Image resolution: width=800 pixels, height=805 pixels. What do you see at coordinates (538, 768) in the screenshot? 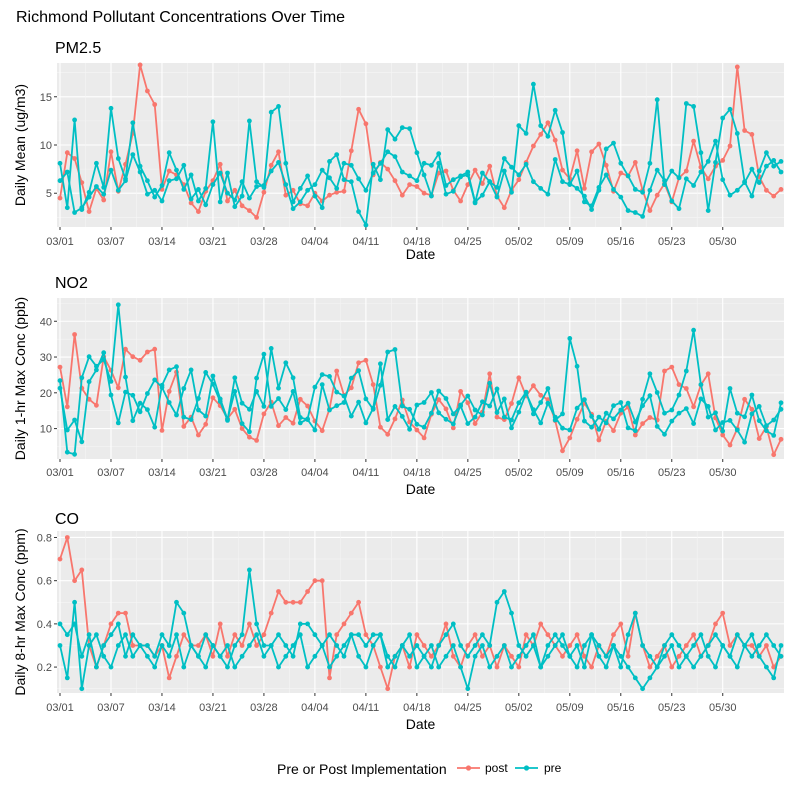
I see `legend-entry-pre: pre` at bounding box center [538, 768].